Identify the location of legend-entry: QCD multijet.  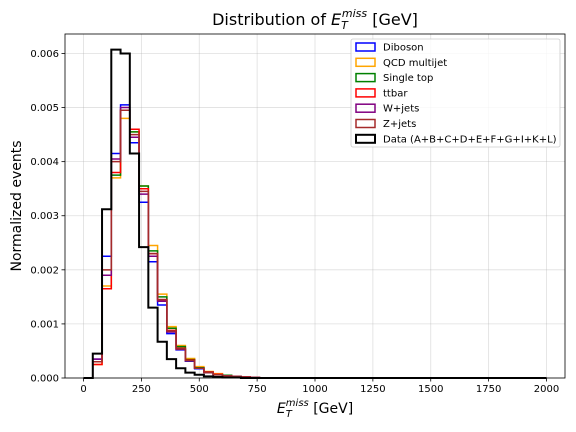
(415, 63).